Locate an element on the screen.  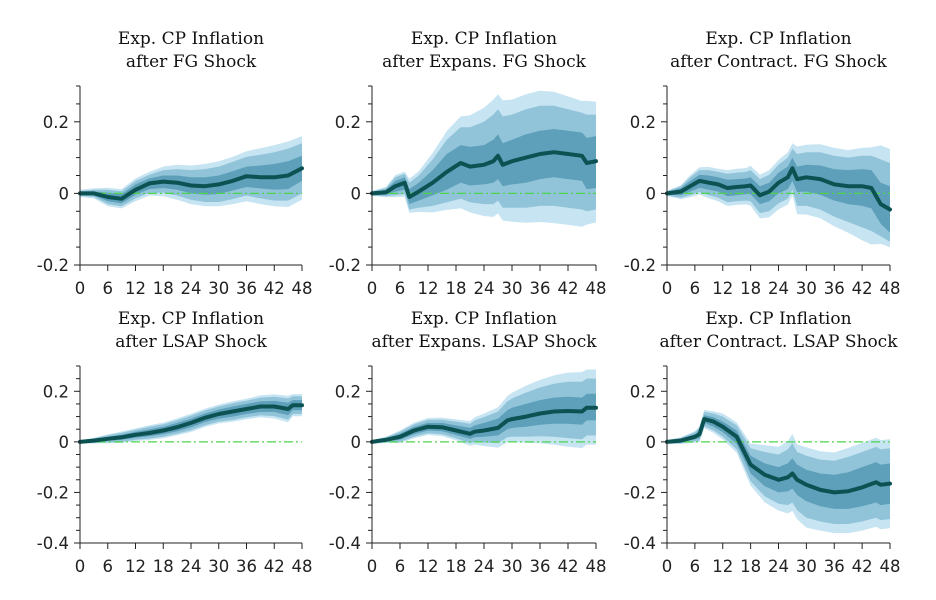
panel-title-line-2: after LSAP Shock is located at coordinates (191, 342).